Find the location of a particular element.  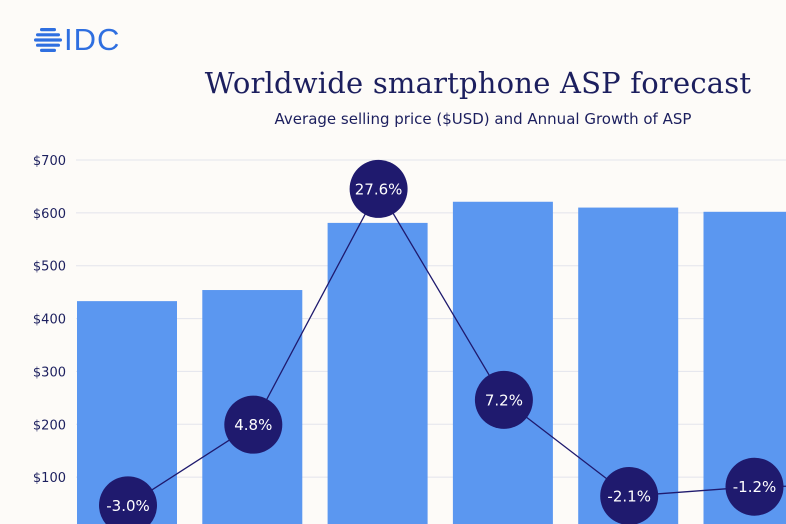

growth-label: -3.0% is located at coordinates (128, 506).